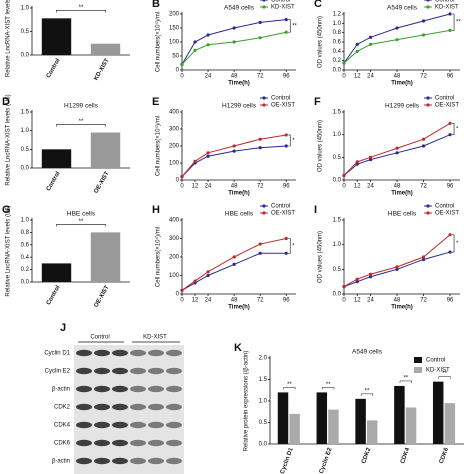  Describe the element at coordinates (321, 42) in the screenshot. I see `y-axis-label: OD values (450nm)` at that location.